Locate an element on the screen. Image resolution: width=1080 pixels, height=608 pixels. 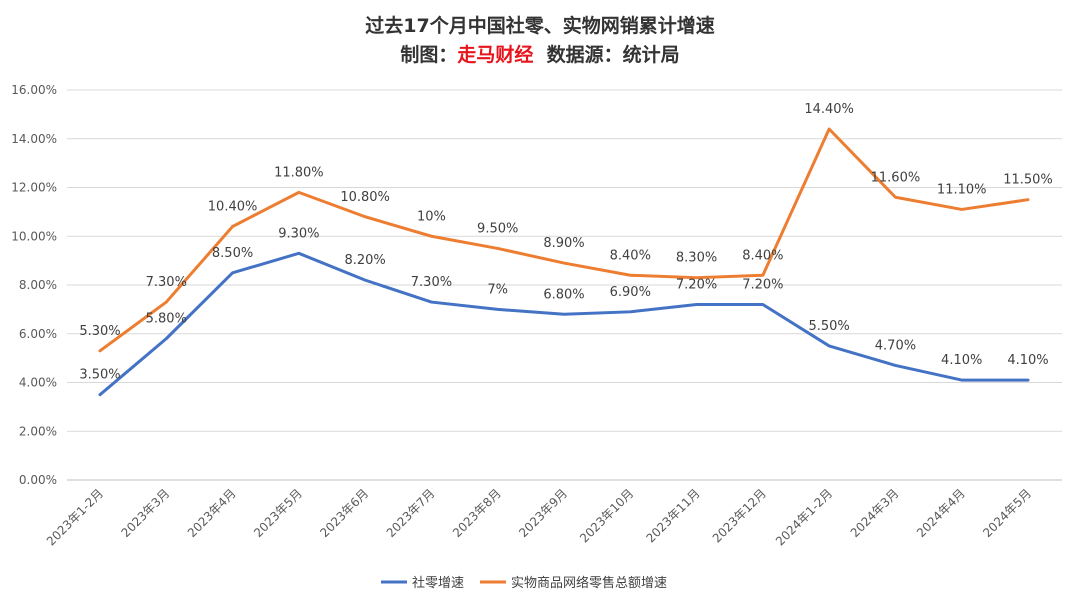
data-label: 11.80% is located at coordinates (299, 172).